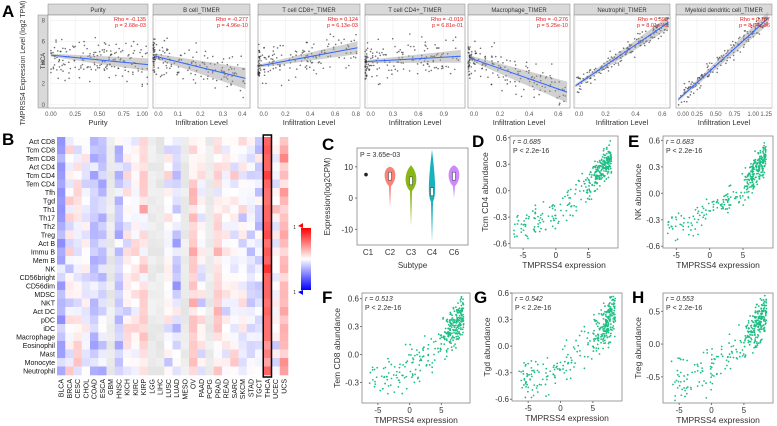  I want to click on violin-C3, so click(411, 196).